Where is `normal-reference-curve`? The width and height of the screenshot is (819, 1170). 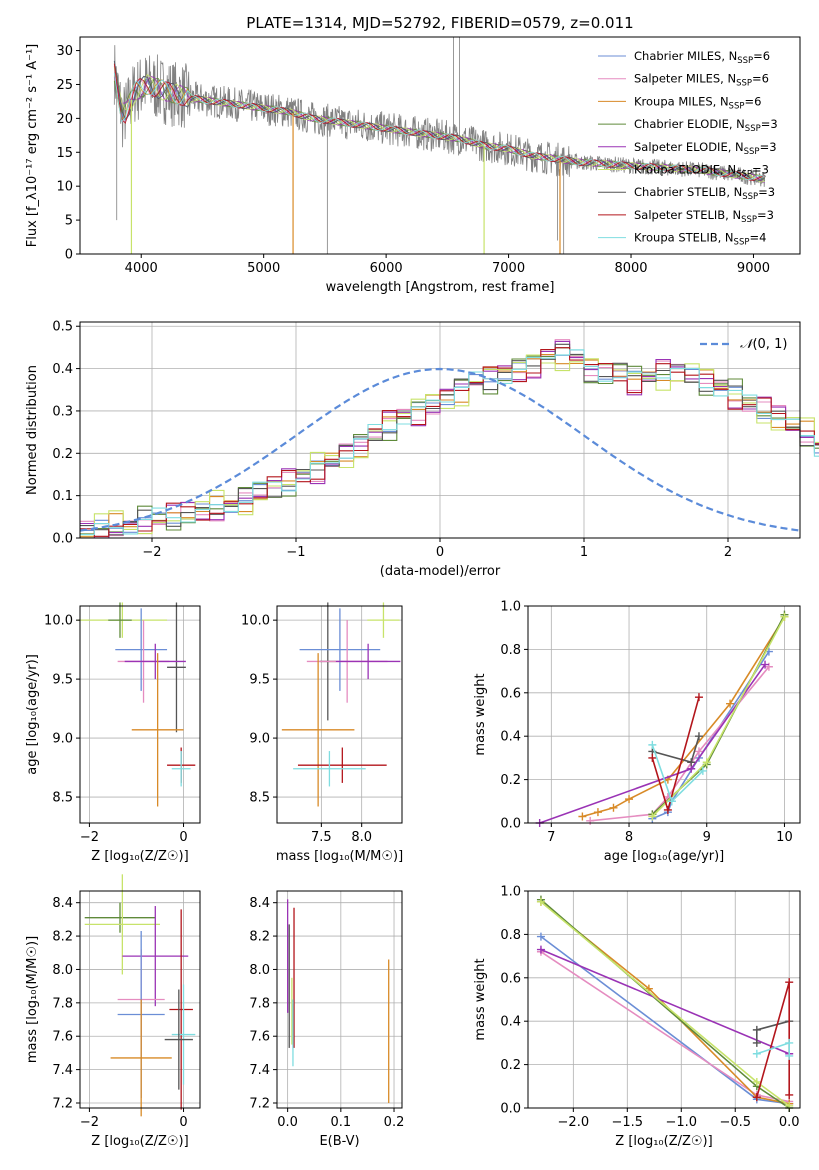
normal-reference-curve is located at coordinates (440, 449).